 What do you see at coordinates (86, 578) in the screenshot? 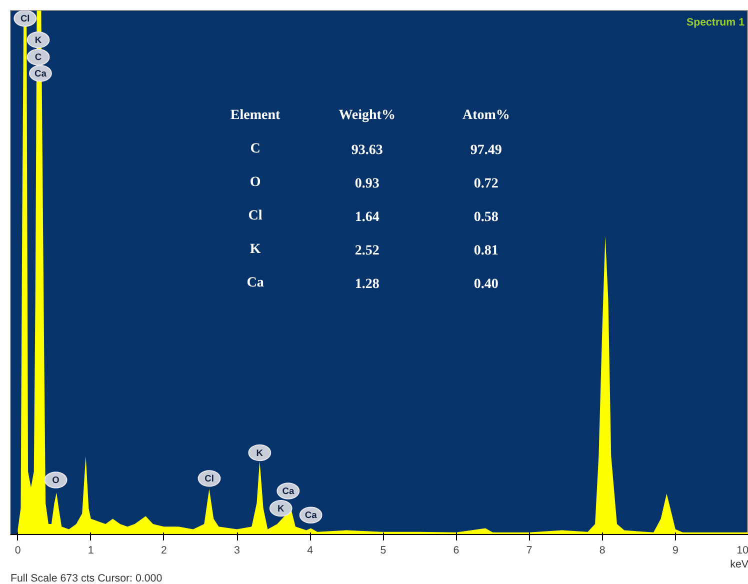
I see `text: Full Scale 673 cts Cursor: 0.000` at bounding box center [86, 578].